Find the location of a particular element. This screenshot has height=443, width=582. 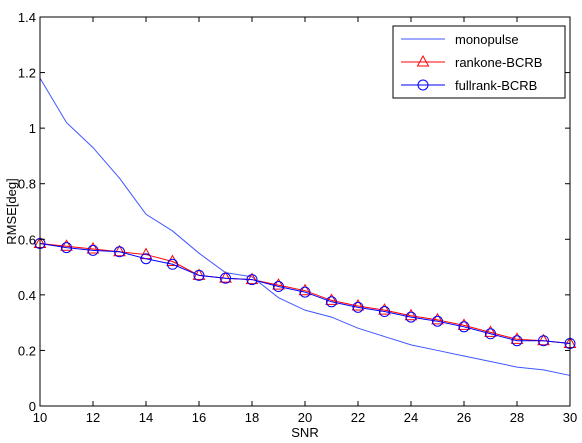

y-tick-label: 0.8 is located at coordinates (27, 184).